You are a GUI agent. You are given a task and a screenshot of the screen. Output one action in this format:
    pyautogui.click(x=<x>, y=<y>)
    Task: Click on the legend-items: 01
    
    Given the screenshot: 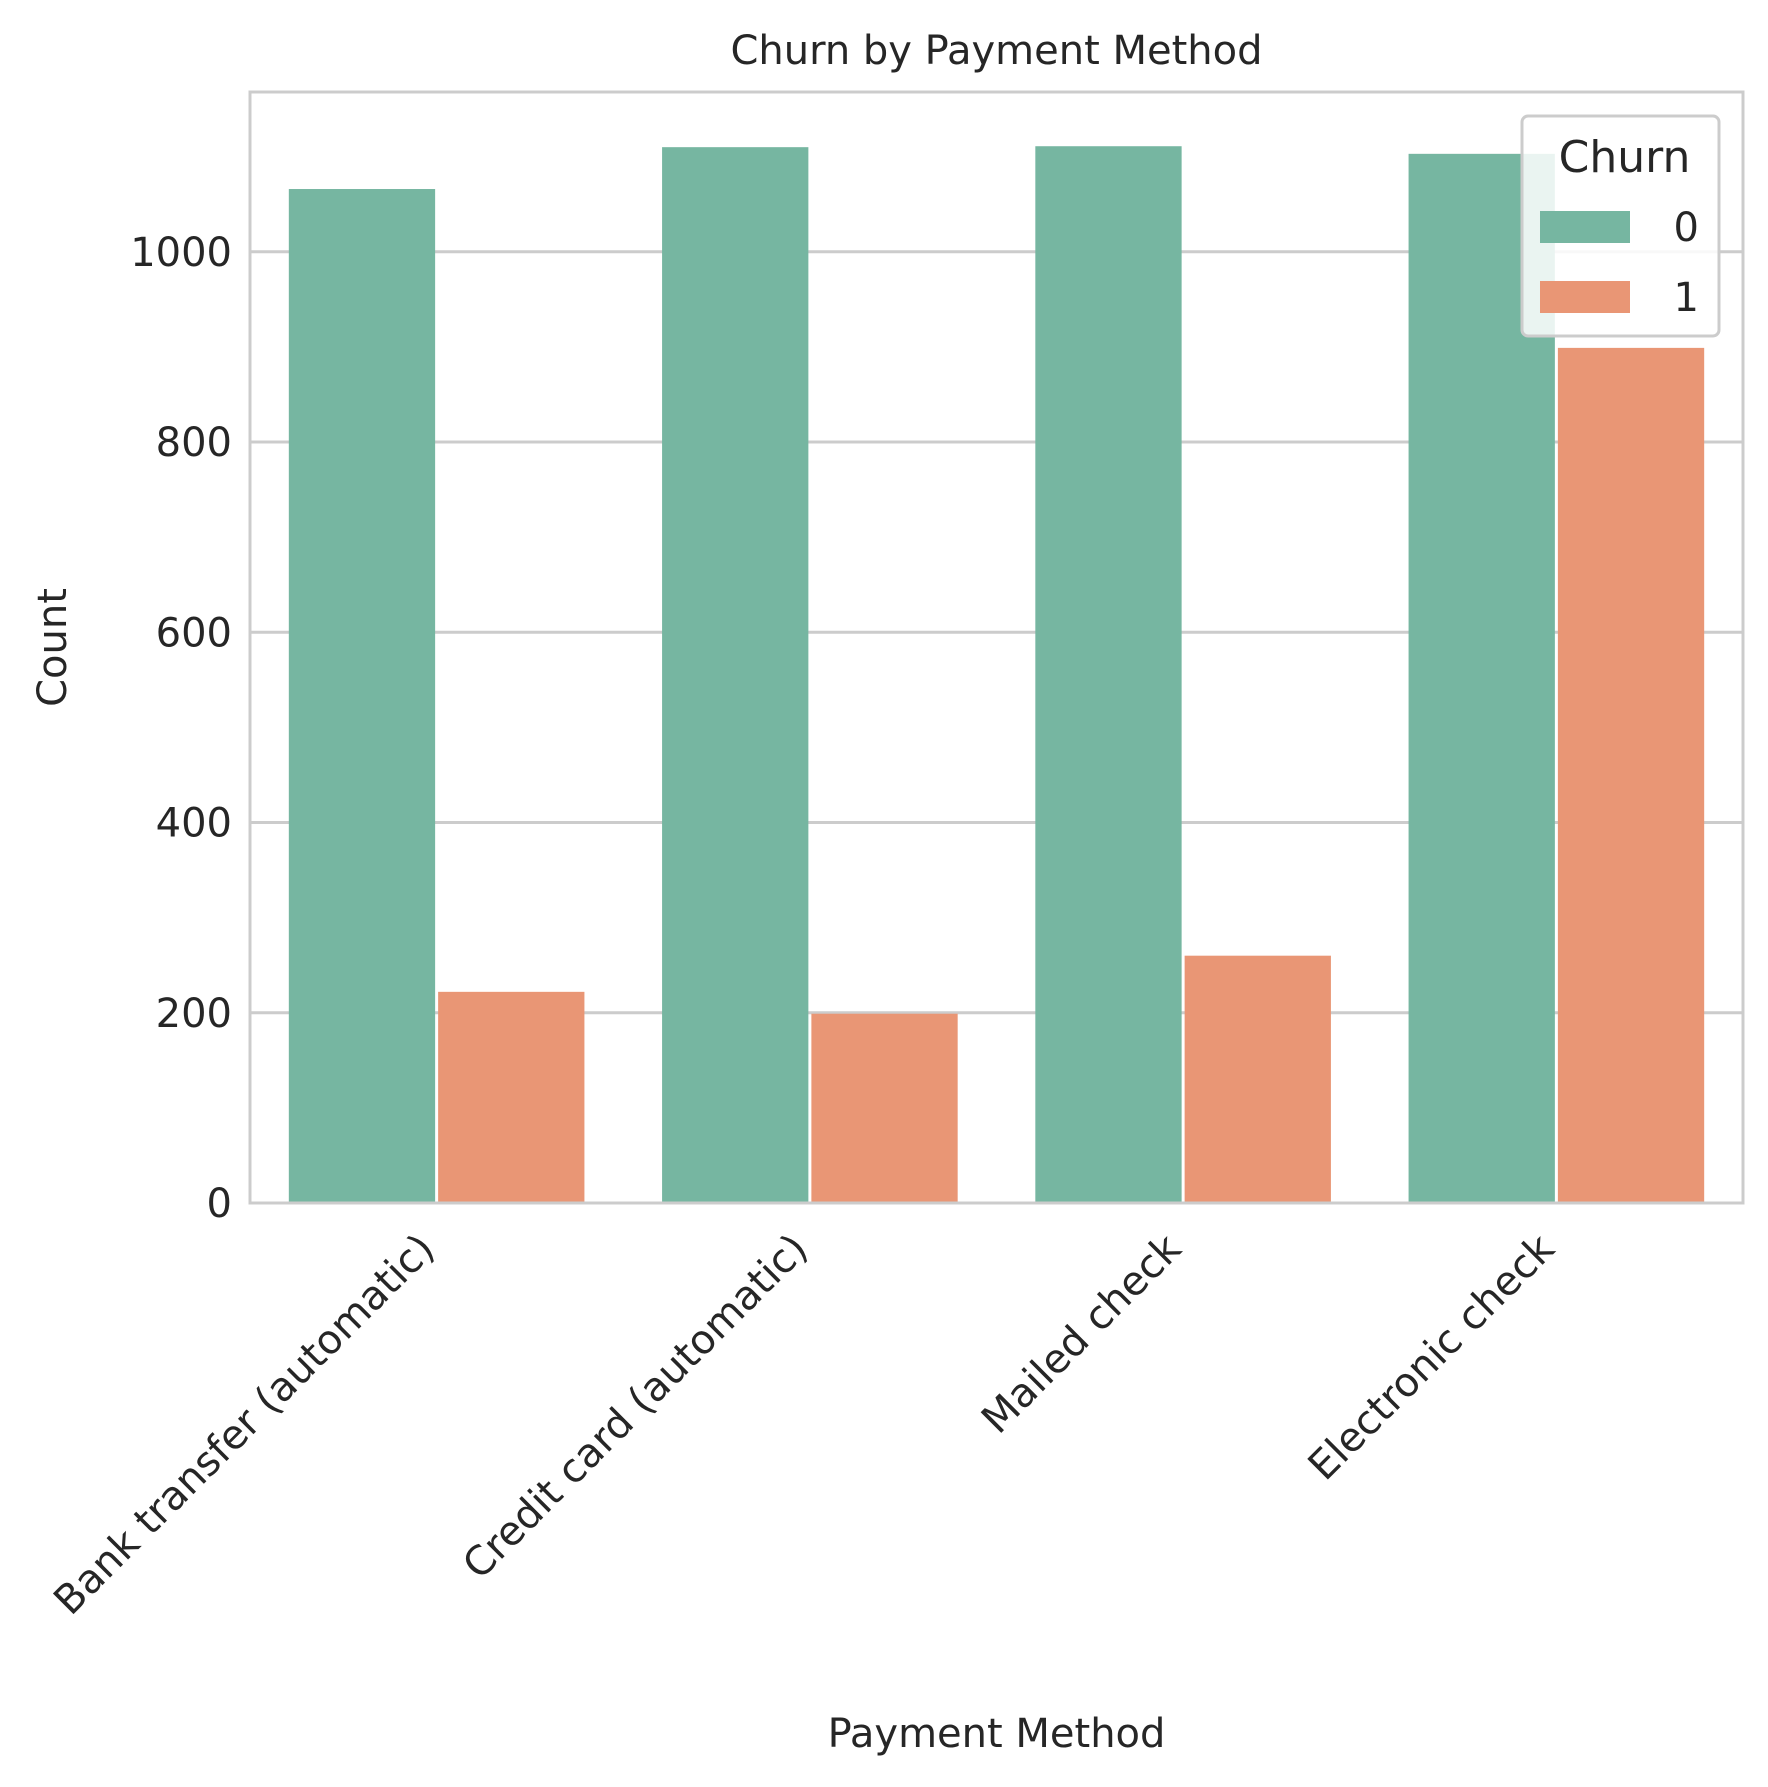 What is the action you would take?
    pyautogui.click(x=1619, y=263)
    